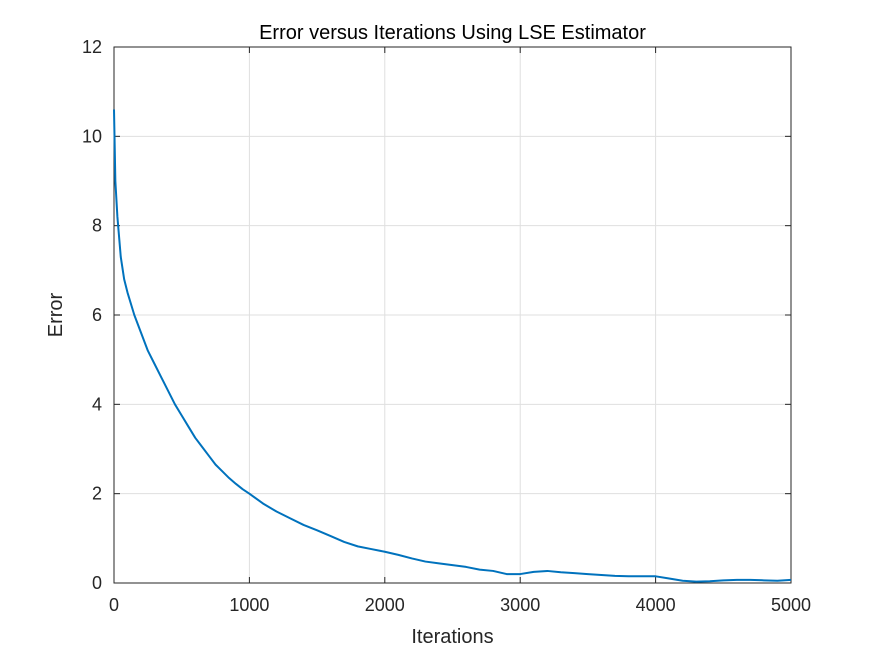 The height and width of the screenshot is (656, 875). I want to click on x-tick-label: 0, so click(114, 605).